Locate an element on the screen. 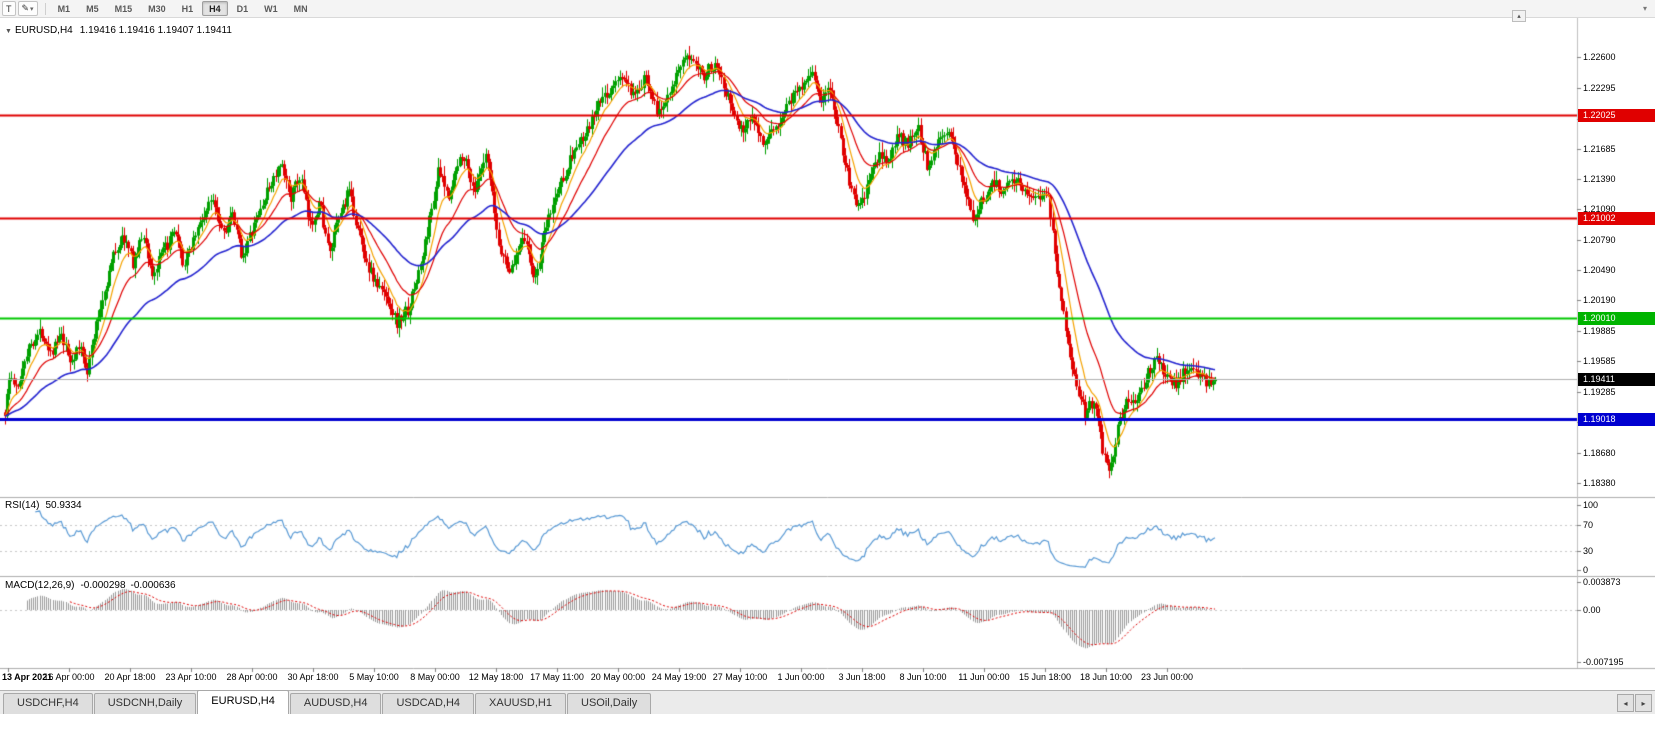 The image size is (1655, 753). chart-tab-usdcad: USDCAD,H4 is located at coordinates (428, 703).